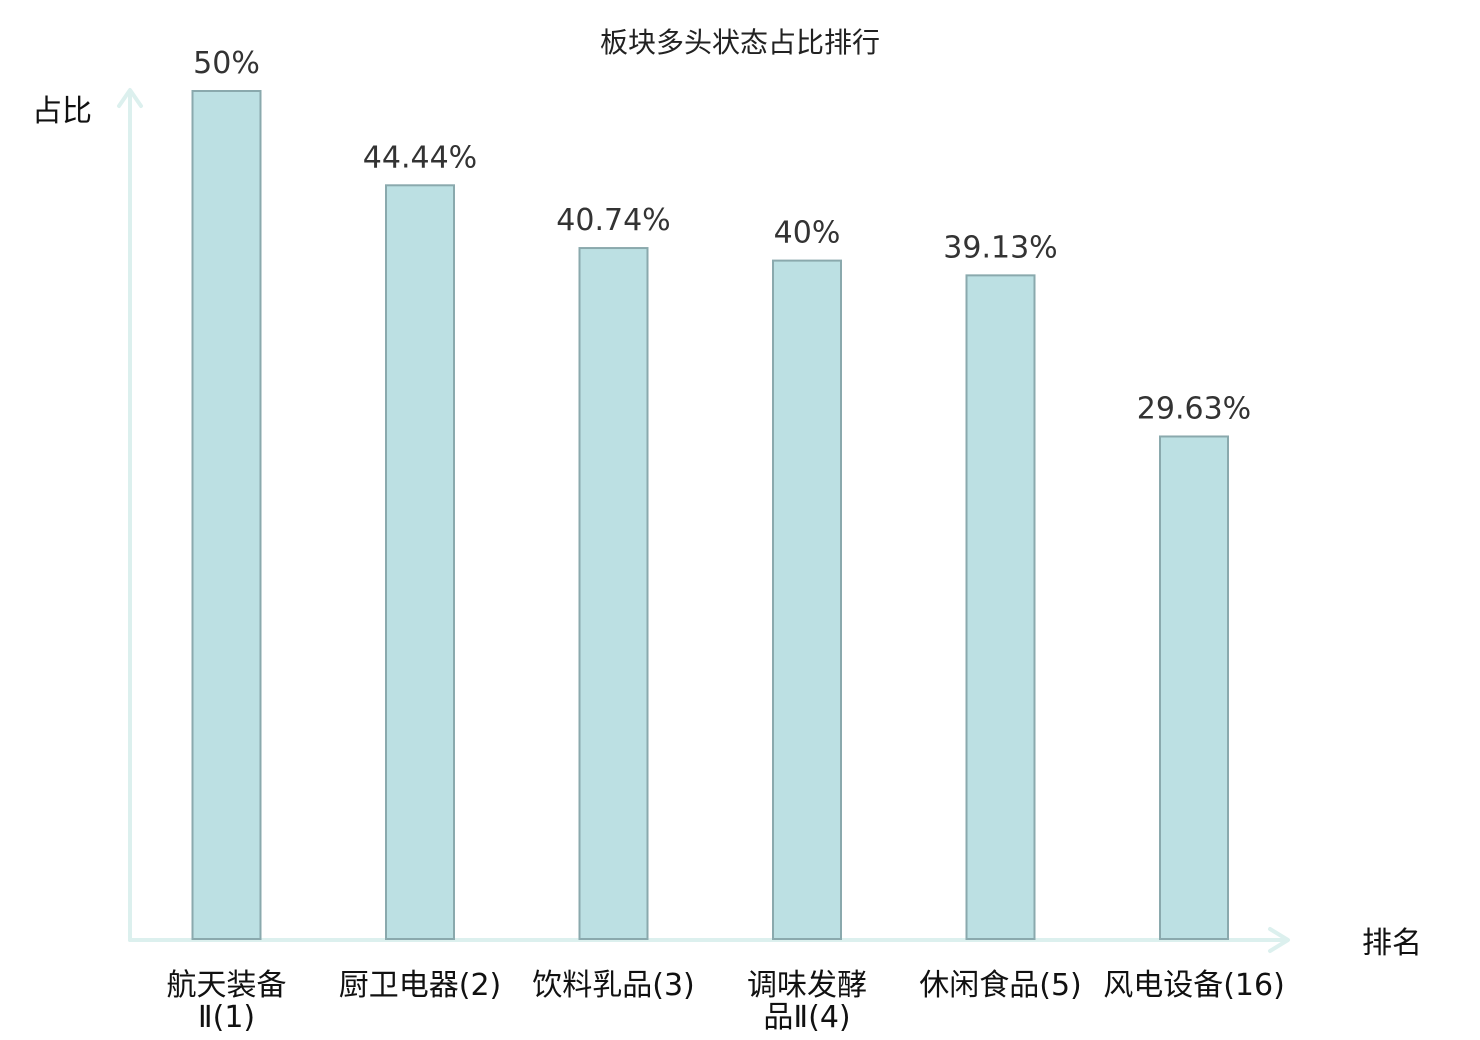  What do you see at coordinates (62, 111) in the screenshot?
I see `y-axis-label: 占比` at bounding box center [62, 111].